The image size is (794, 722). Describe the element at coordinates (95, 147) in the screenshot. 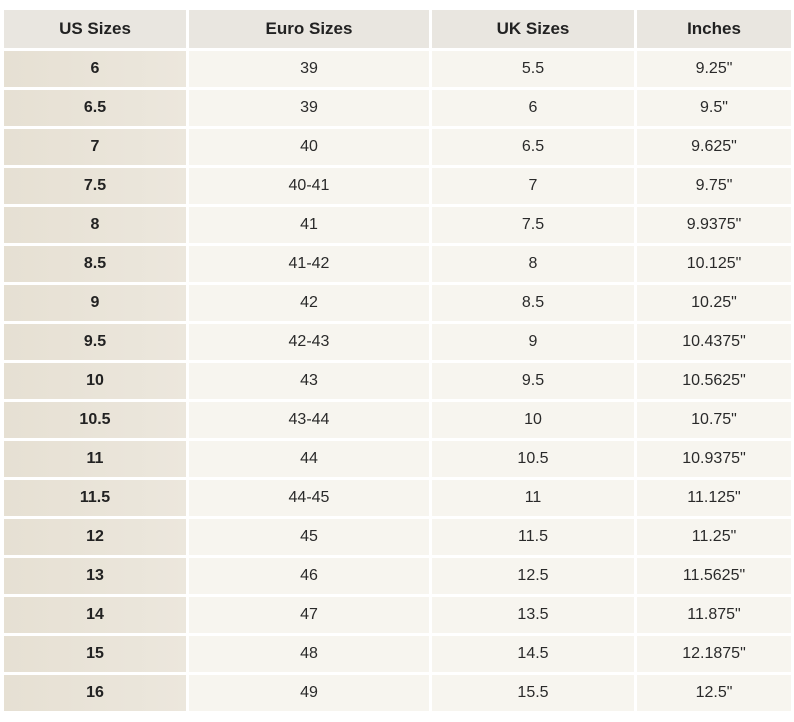

I see `us-size-cell: 7` at that location.